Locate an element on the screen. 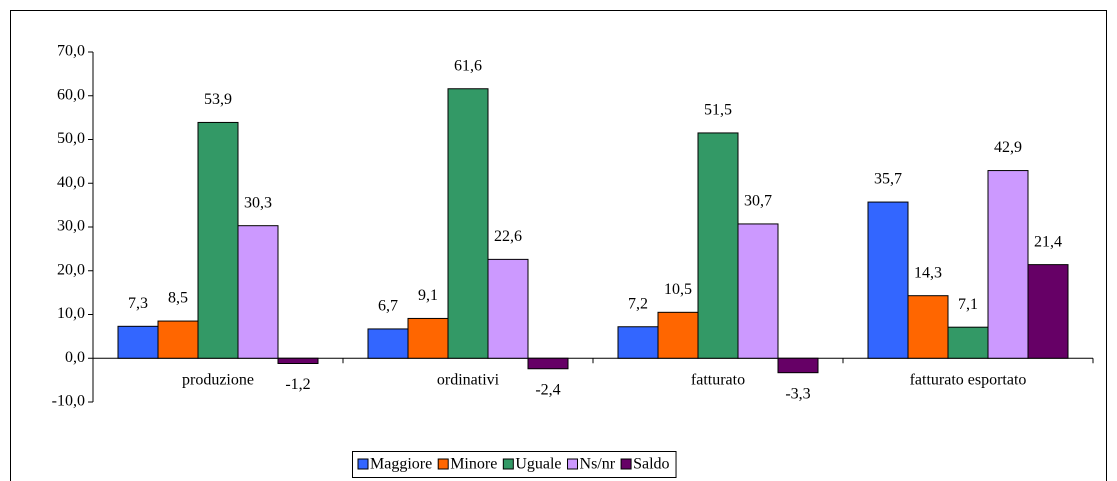 Image resolution: width=1117 pixels, height=481 pixels. y-tick-label: 40,0 is located at coordinates (71, 182).